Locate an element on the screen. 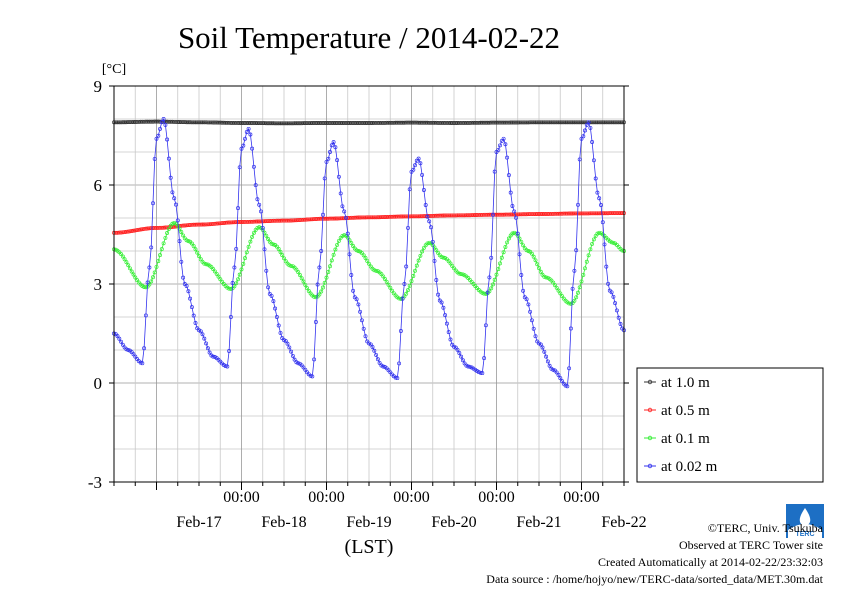 The image size is (842, 595). y-tick-label: 3 is located at coordinates (98, 284).